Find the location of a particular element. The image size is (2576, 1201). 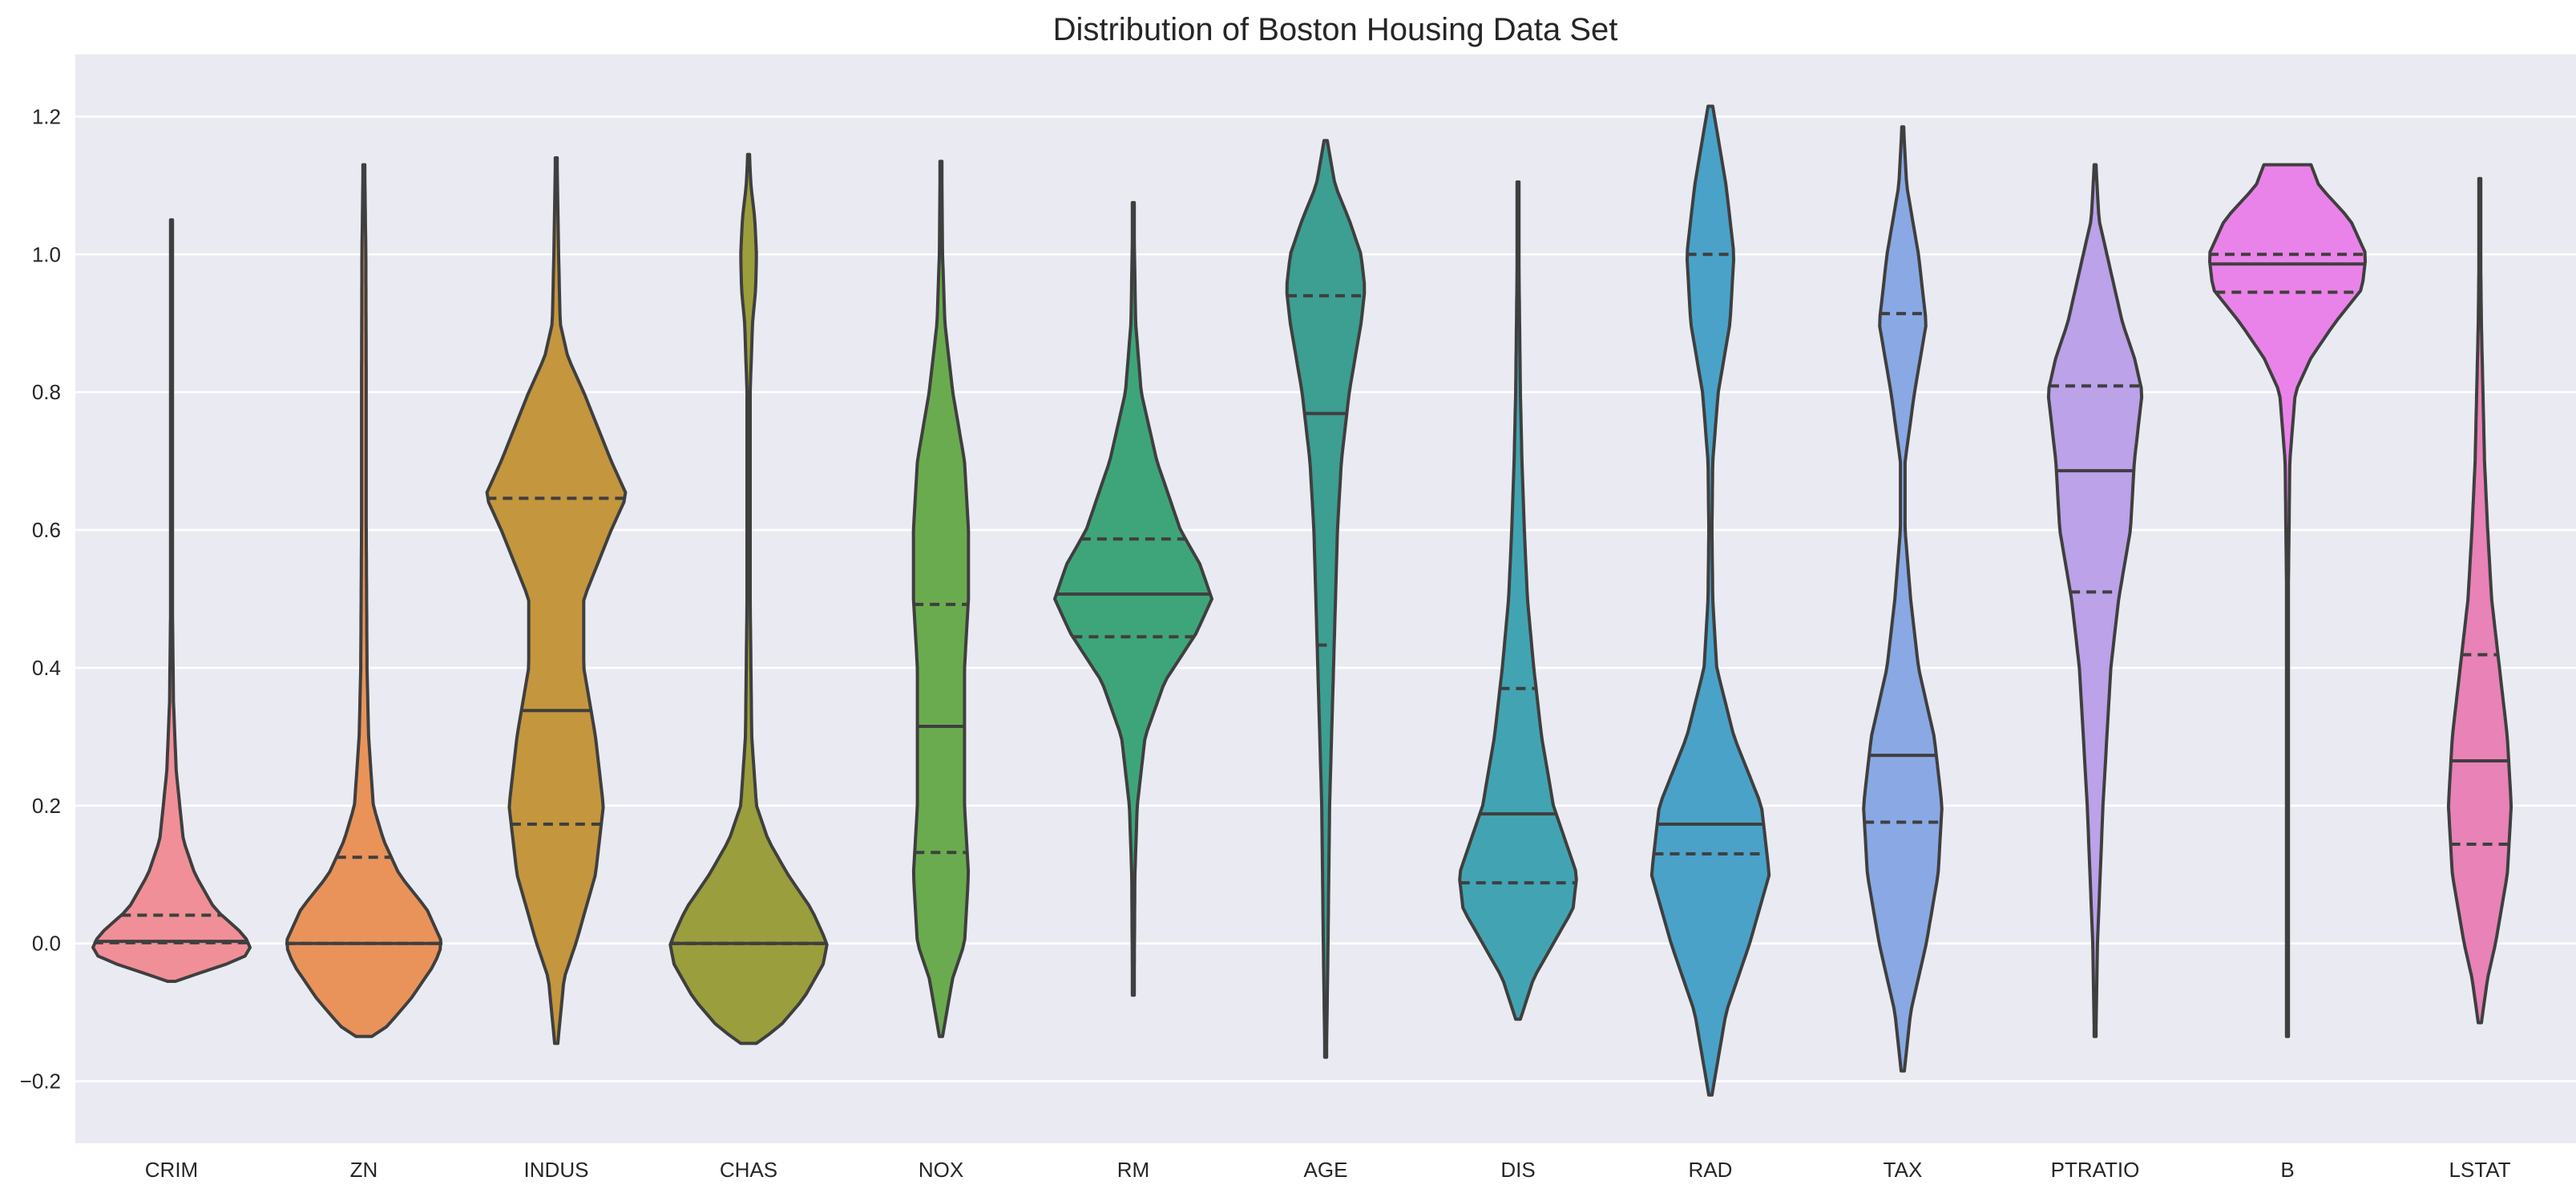

violin-b is located at coordinates (2287, 600).